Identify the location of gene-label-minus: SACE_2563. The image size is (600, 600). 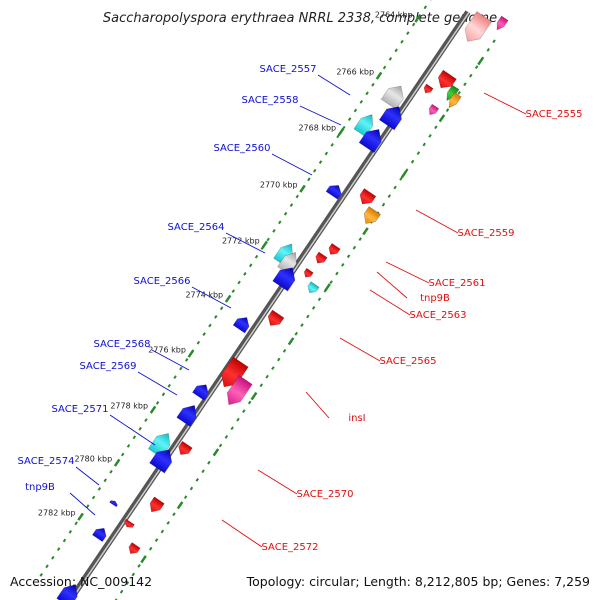
(438, 315).